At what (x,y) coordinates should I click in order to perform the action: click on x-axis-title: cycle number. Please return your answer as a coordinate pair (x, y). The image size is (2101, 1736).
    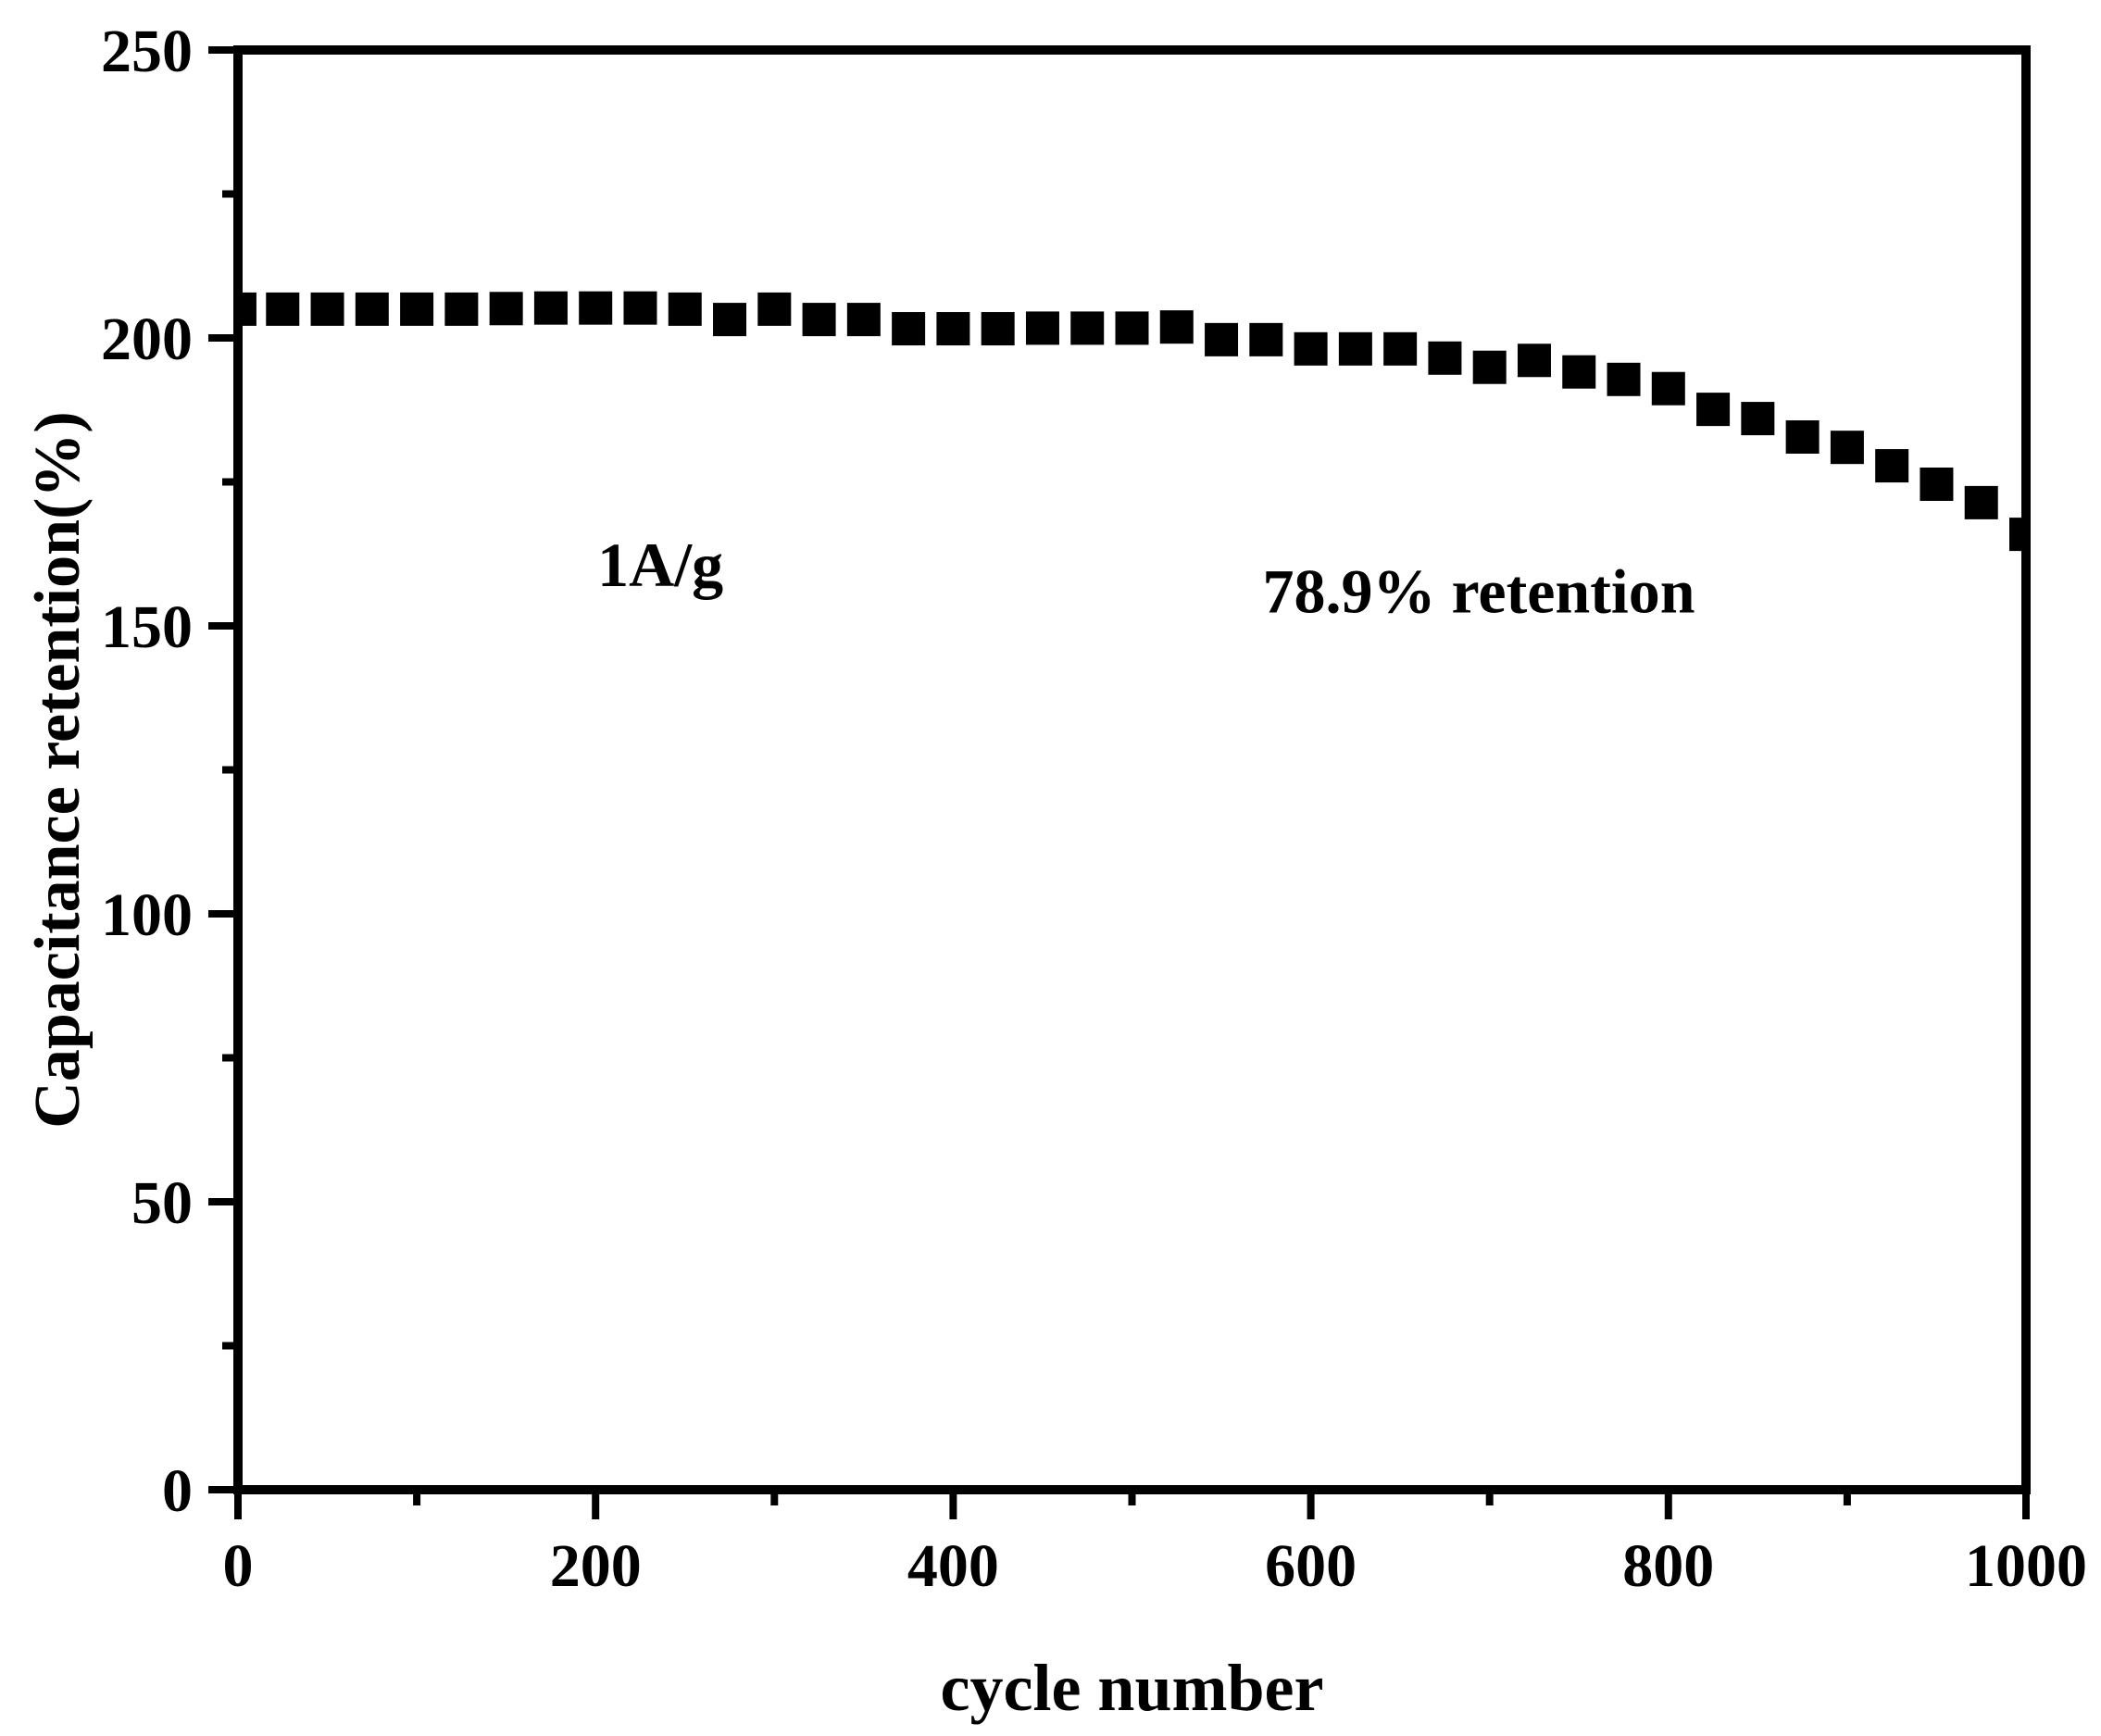
    Looking at the image, I should click on (1132, 1688).